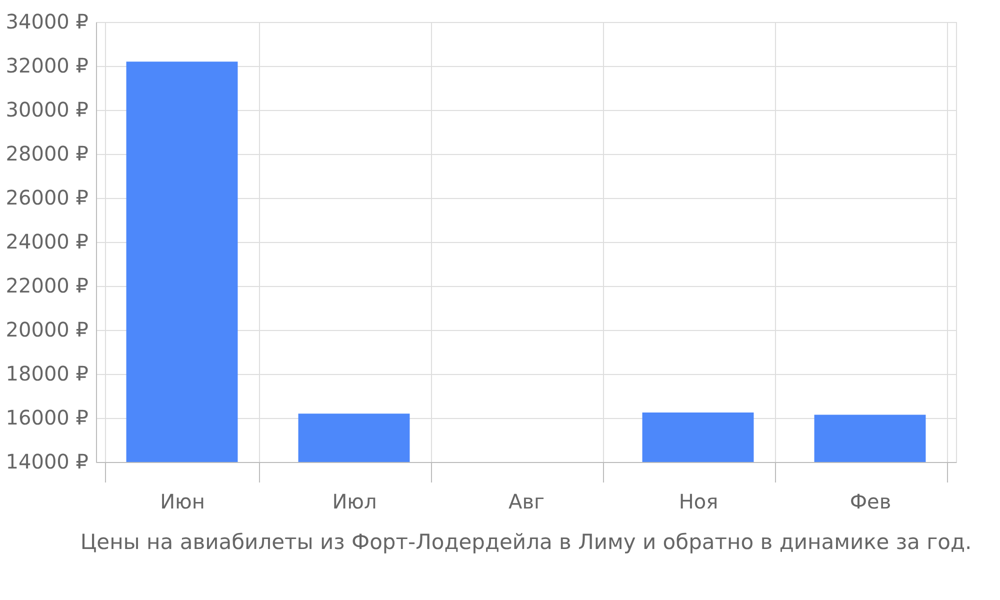 This screenshot has width=1000, height=600. Describe the element at coordinates (526, 542) in the screenshot. I see `text: Цены на авиабилеты из Форт-Лодердейла в Лиму и обратно в динамике за год.` at that location.